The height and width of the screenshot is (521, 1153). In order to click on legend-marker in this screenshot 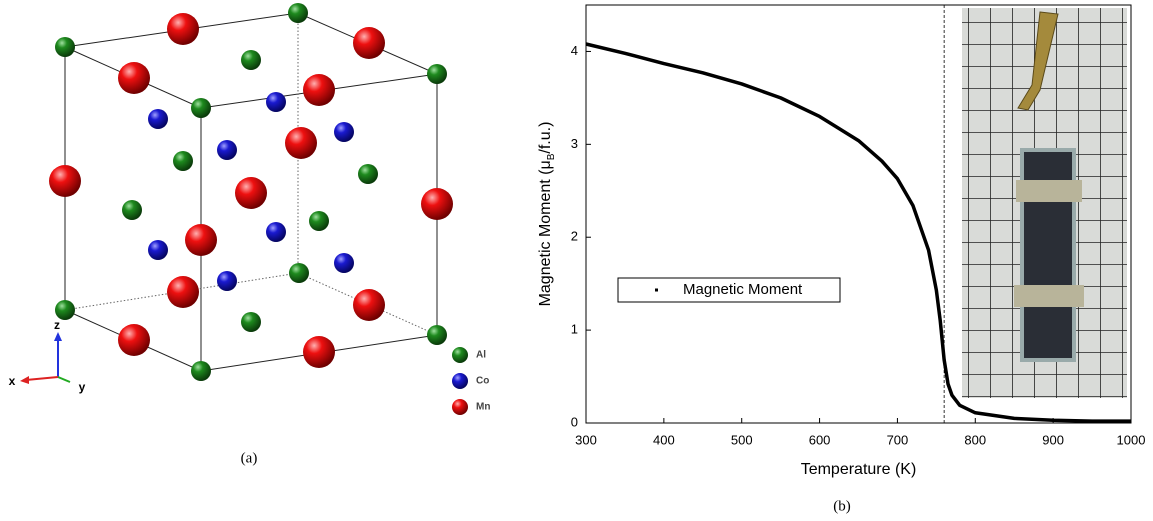, I will do `click(656, 290)`.